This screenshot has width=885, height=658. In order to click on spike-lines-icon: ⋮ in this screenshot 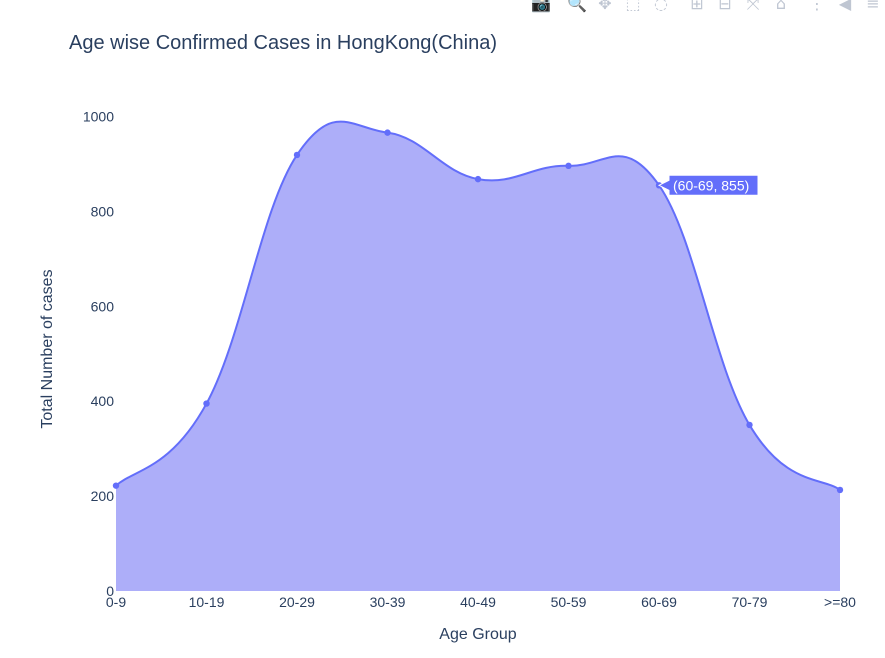, I will do `click(817, 6)`.